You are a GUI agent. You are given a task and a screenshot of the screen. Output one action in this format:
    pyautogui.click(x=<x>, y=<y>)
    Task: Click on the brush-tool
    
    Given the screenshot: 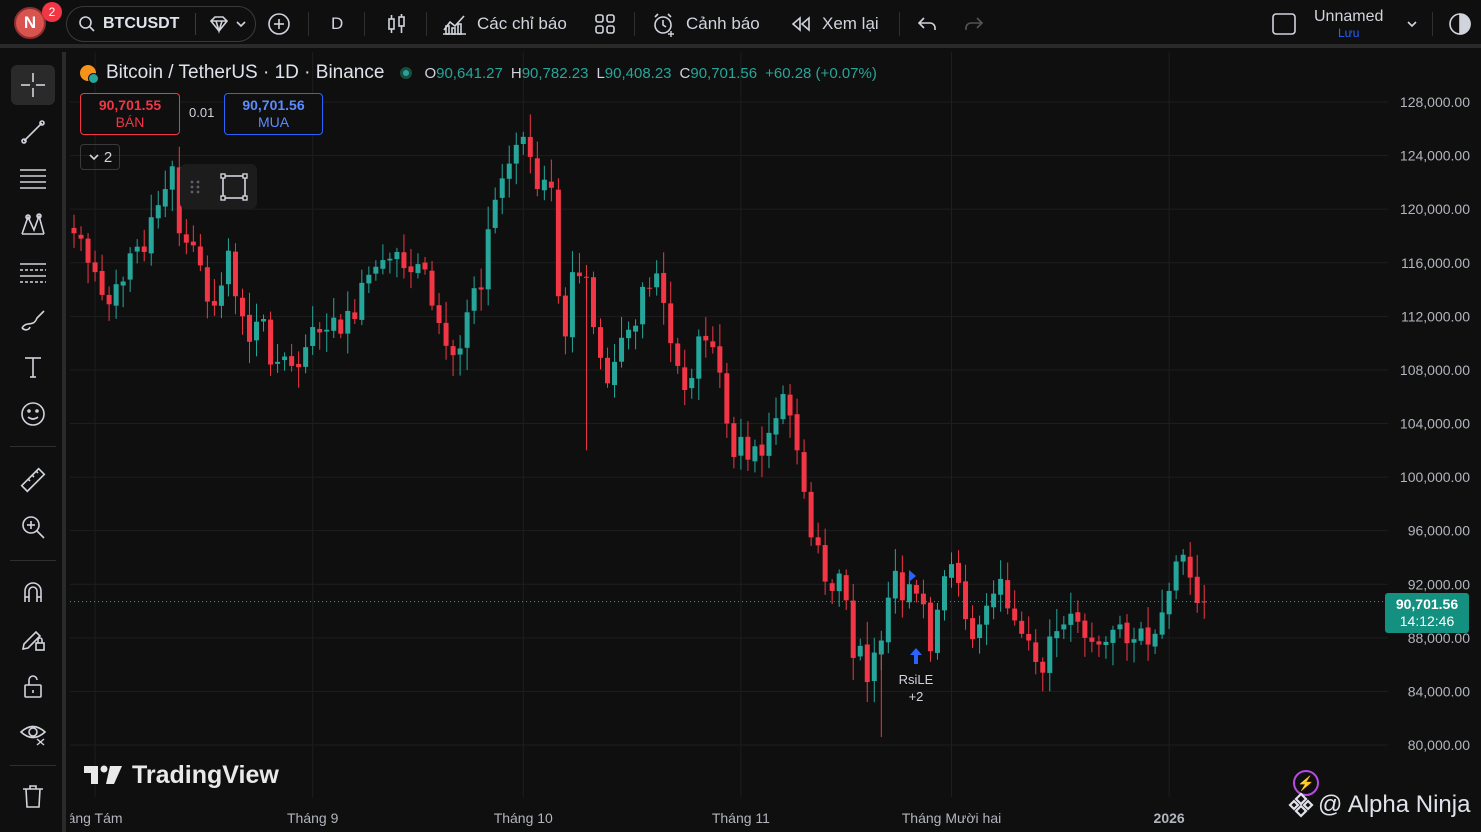 What is the action you would take?
    pyautogui.click(x=33, y=320)
    